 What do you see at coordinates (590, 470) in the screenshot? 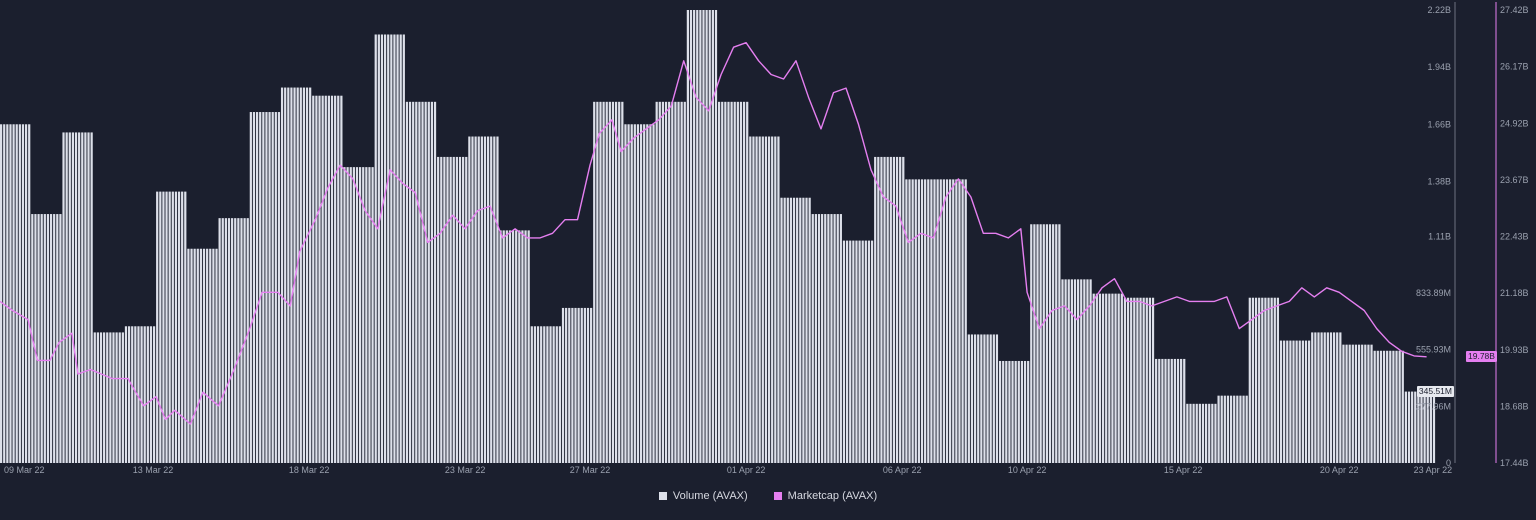
I see `x-axis-tick-label: 27 Mar 22` at bounding box center [590, 470].